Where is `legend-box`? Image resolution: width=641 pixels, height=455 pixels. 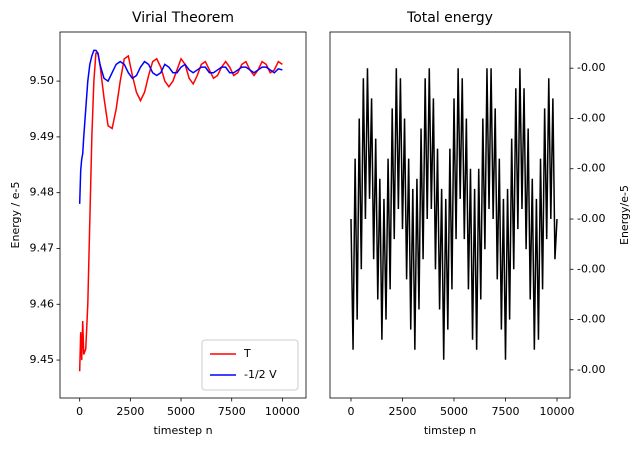 legend-box is located at coordinates (250, 365).